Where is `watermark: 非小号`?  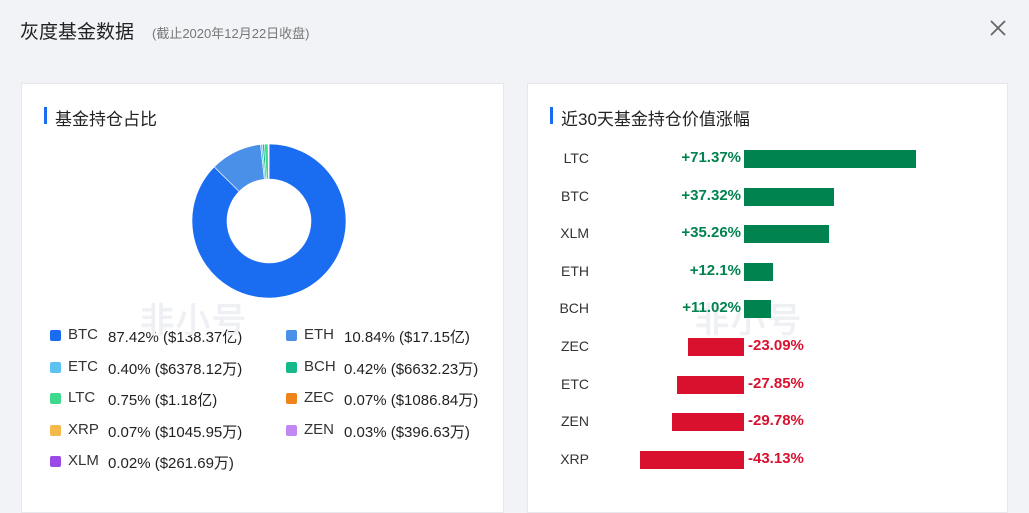
watermark: 非小号 is located at coordinates (194, 317).